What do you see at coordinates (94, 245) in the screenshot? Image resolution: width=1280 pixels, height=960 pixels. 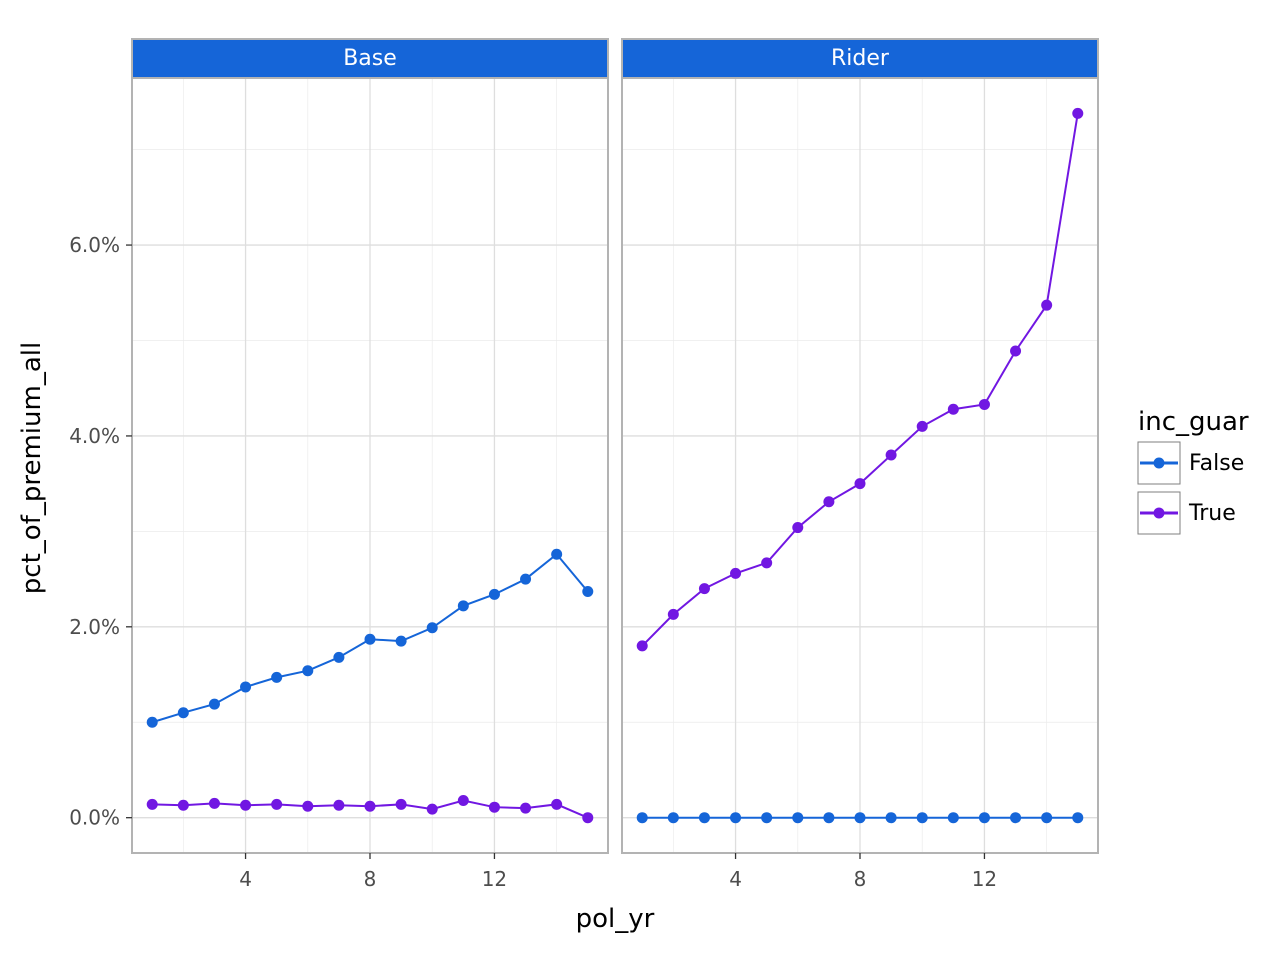 I see `y-tick-label: 6.0%` at bounding box center [94, 245].